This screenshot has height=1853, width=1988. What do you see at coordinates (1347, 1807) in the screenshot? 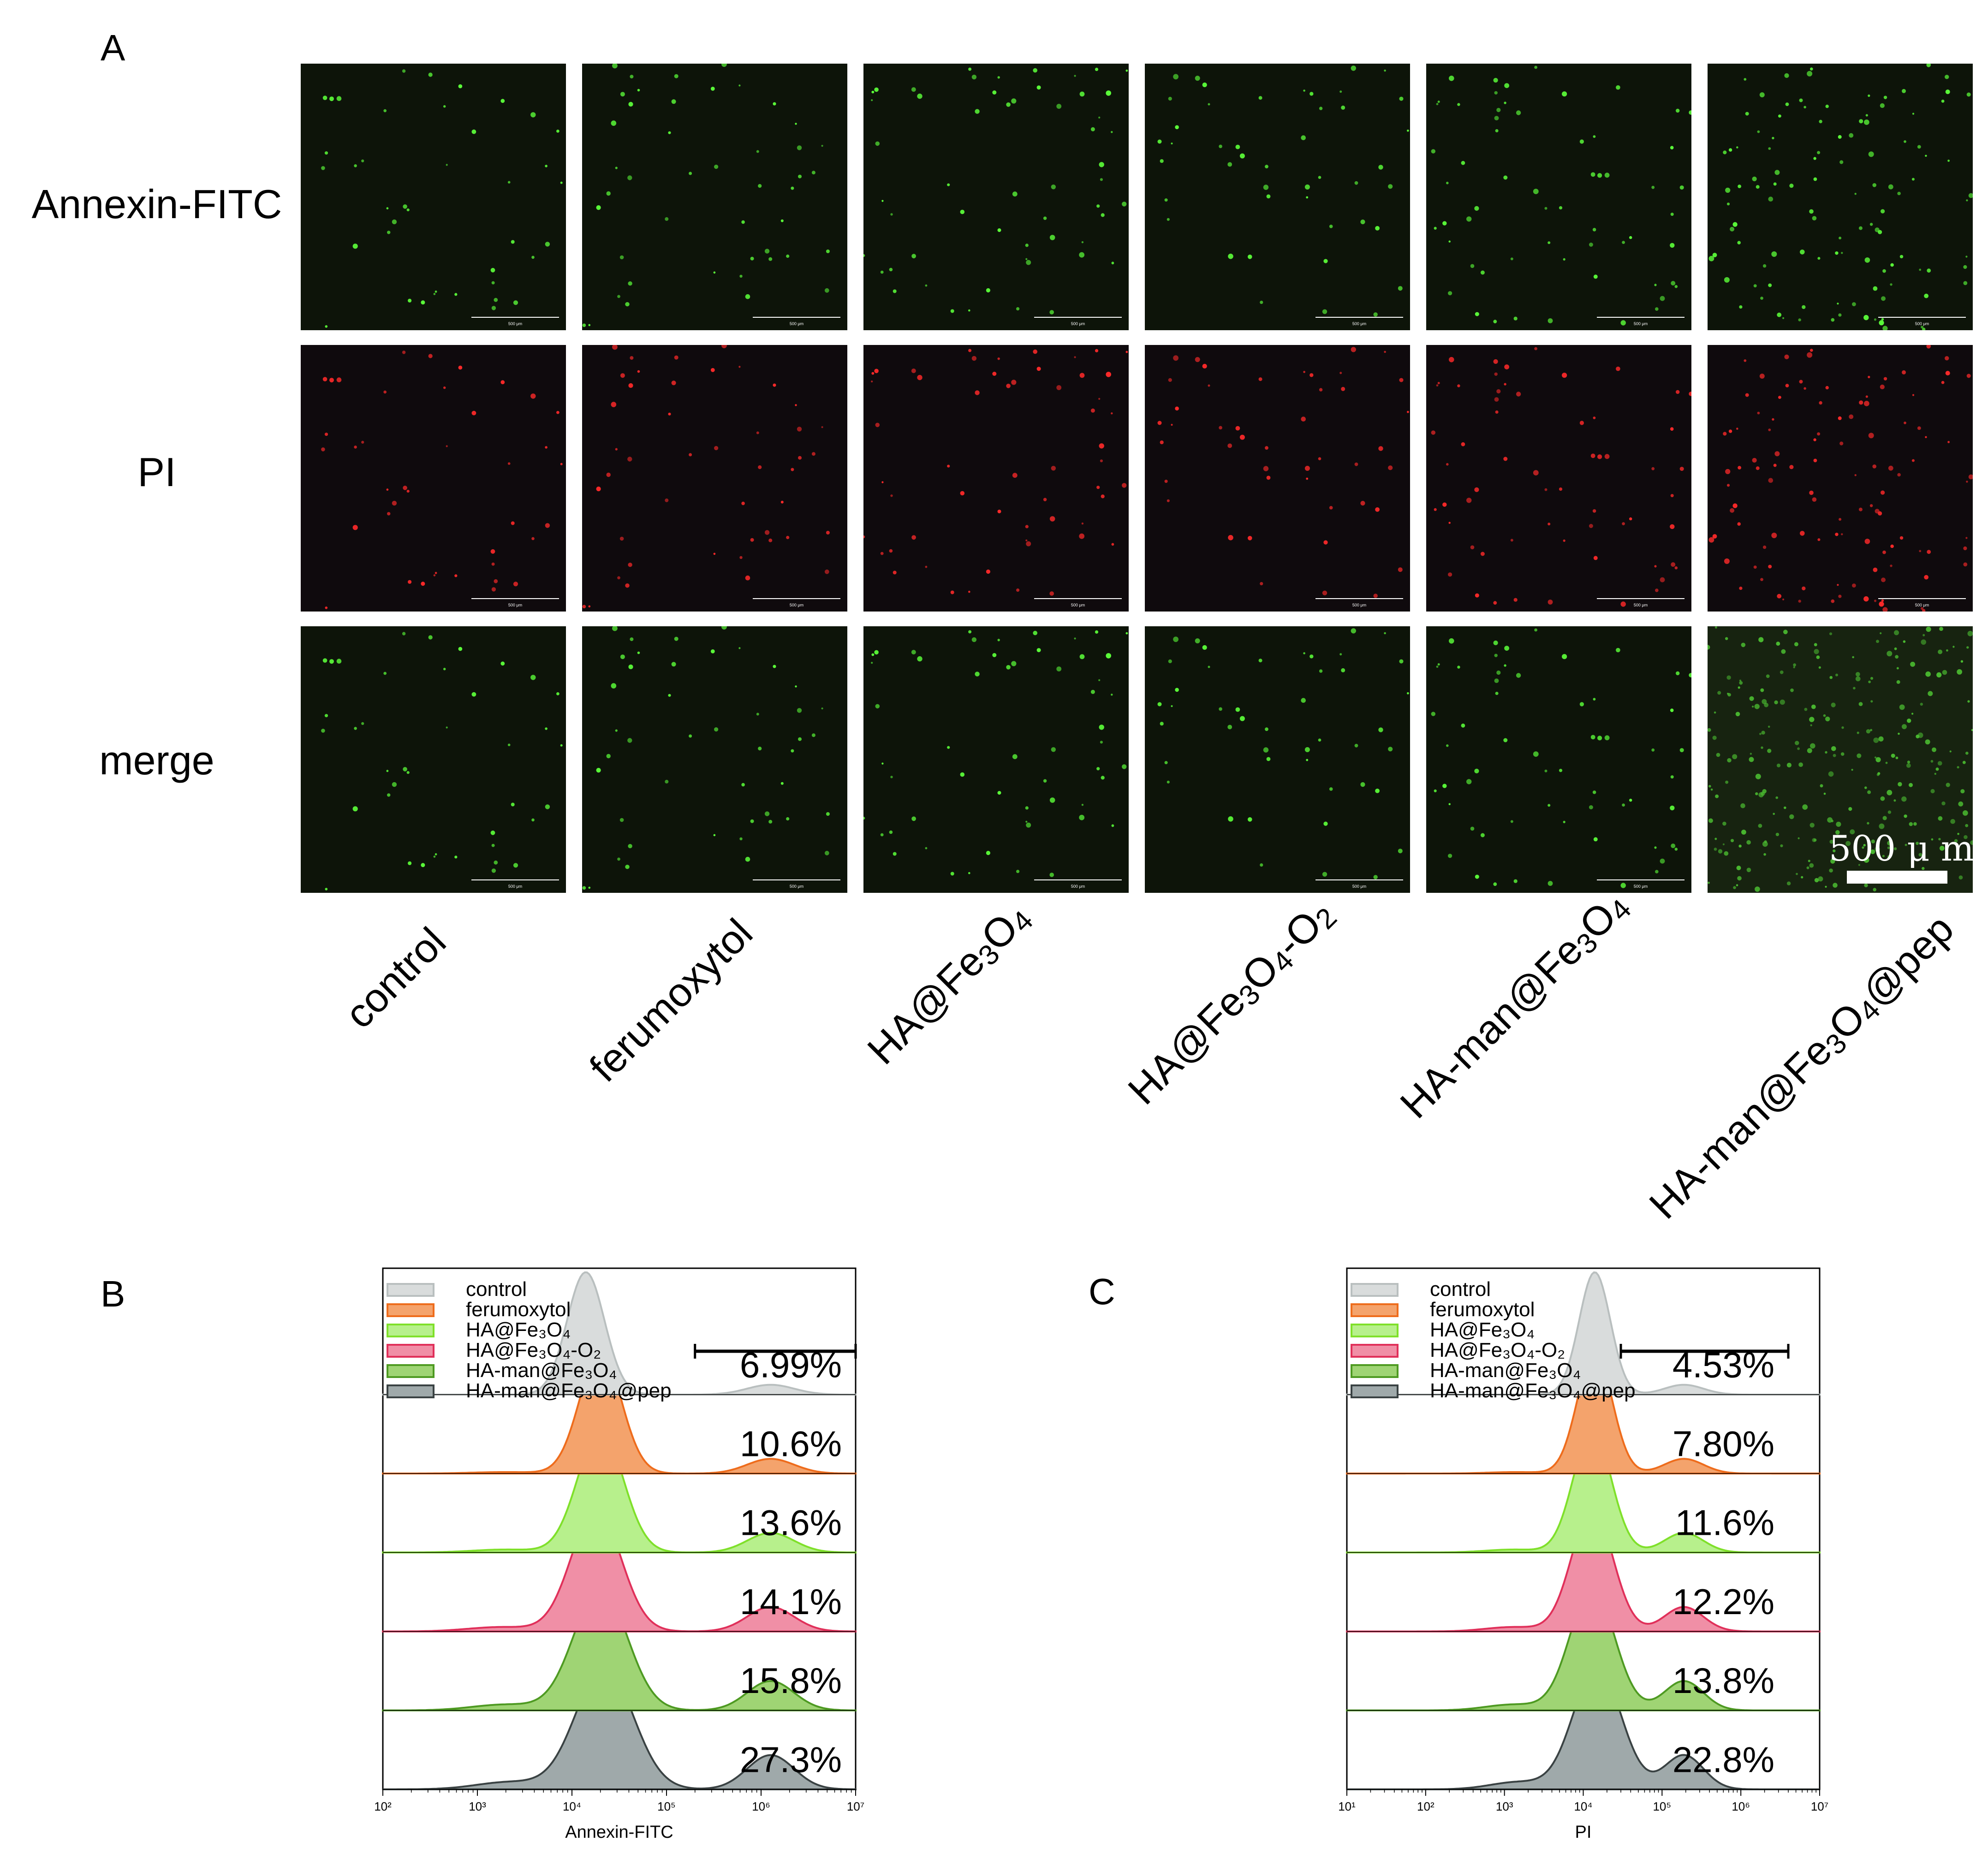
I see `tick-label: 10¹` at bounding box center [1347, 1807].